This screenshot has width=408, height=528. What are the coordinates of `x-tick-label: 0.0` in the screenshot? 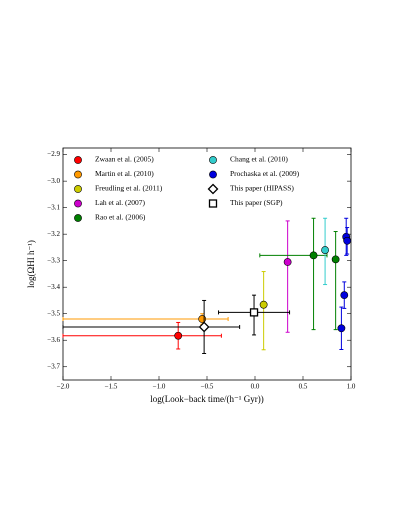 It's located at (255, 387).